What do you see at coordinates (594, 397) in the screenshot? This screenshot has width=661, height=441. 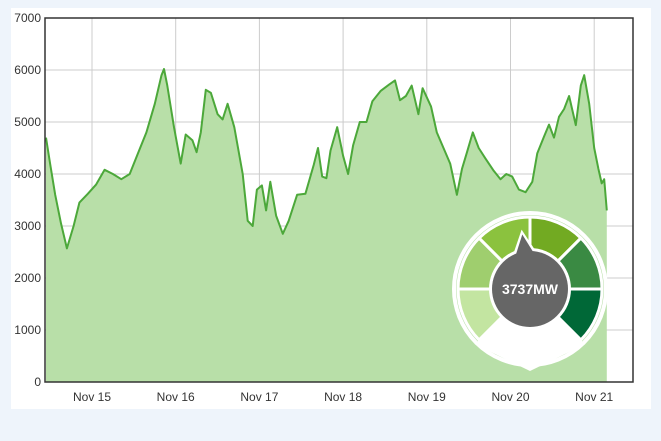 I see `x-tick-label: Nov 21` at bounding box center [594, 397].